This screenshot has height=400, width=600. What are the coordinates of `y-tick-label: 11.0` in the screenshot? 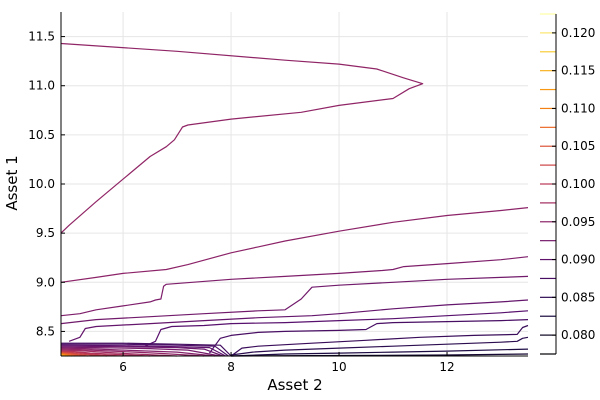 It's located at (41, 86).